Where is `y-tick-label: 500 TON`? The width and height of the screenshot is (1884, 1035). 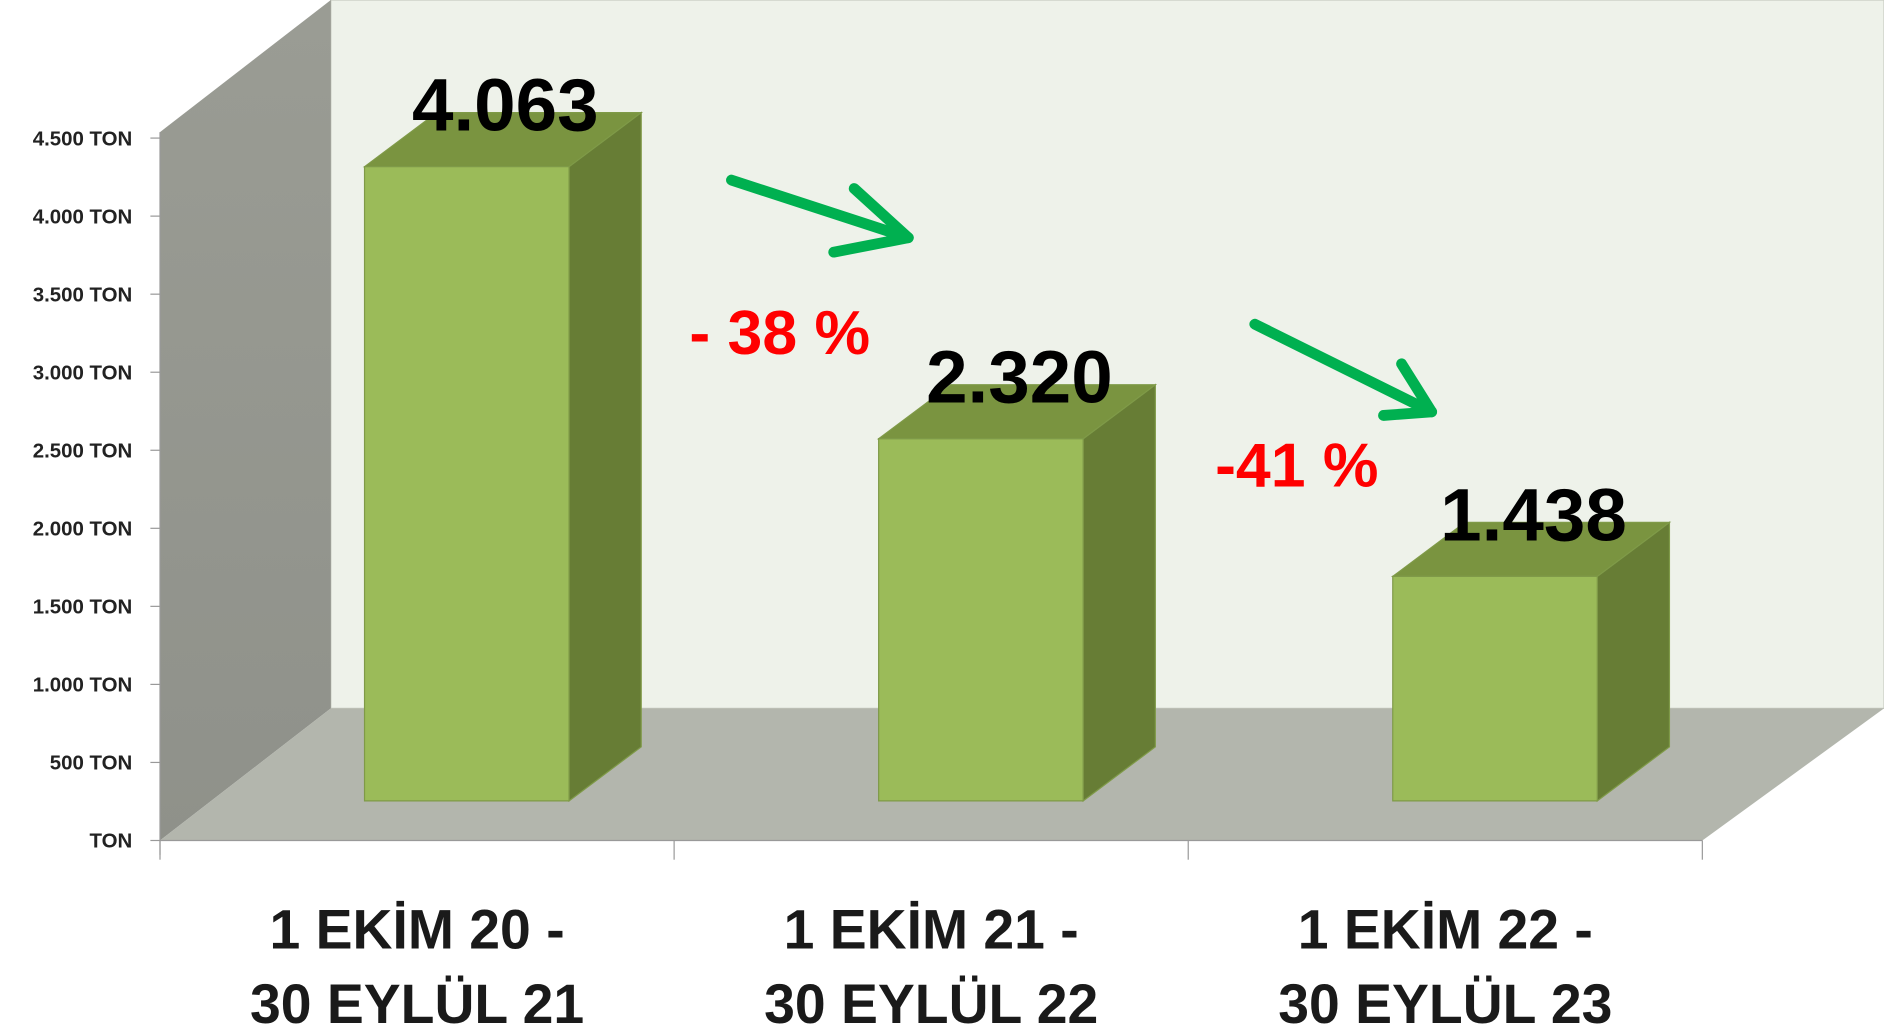
y-tick-label: 500 TON is located at coordinates (91, 764).